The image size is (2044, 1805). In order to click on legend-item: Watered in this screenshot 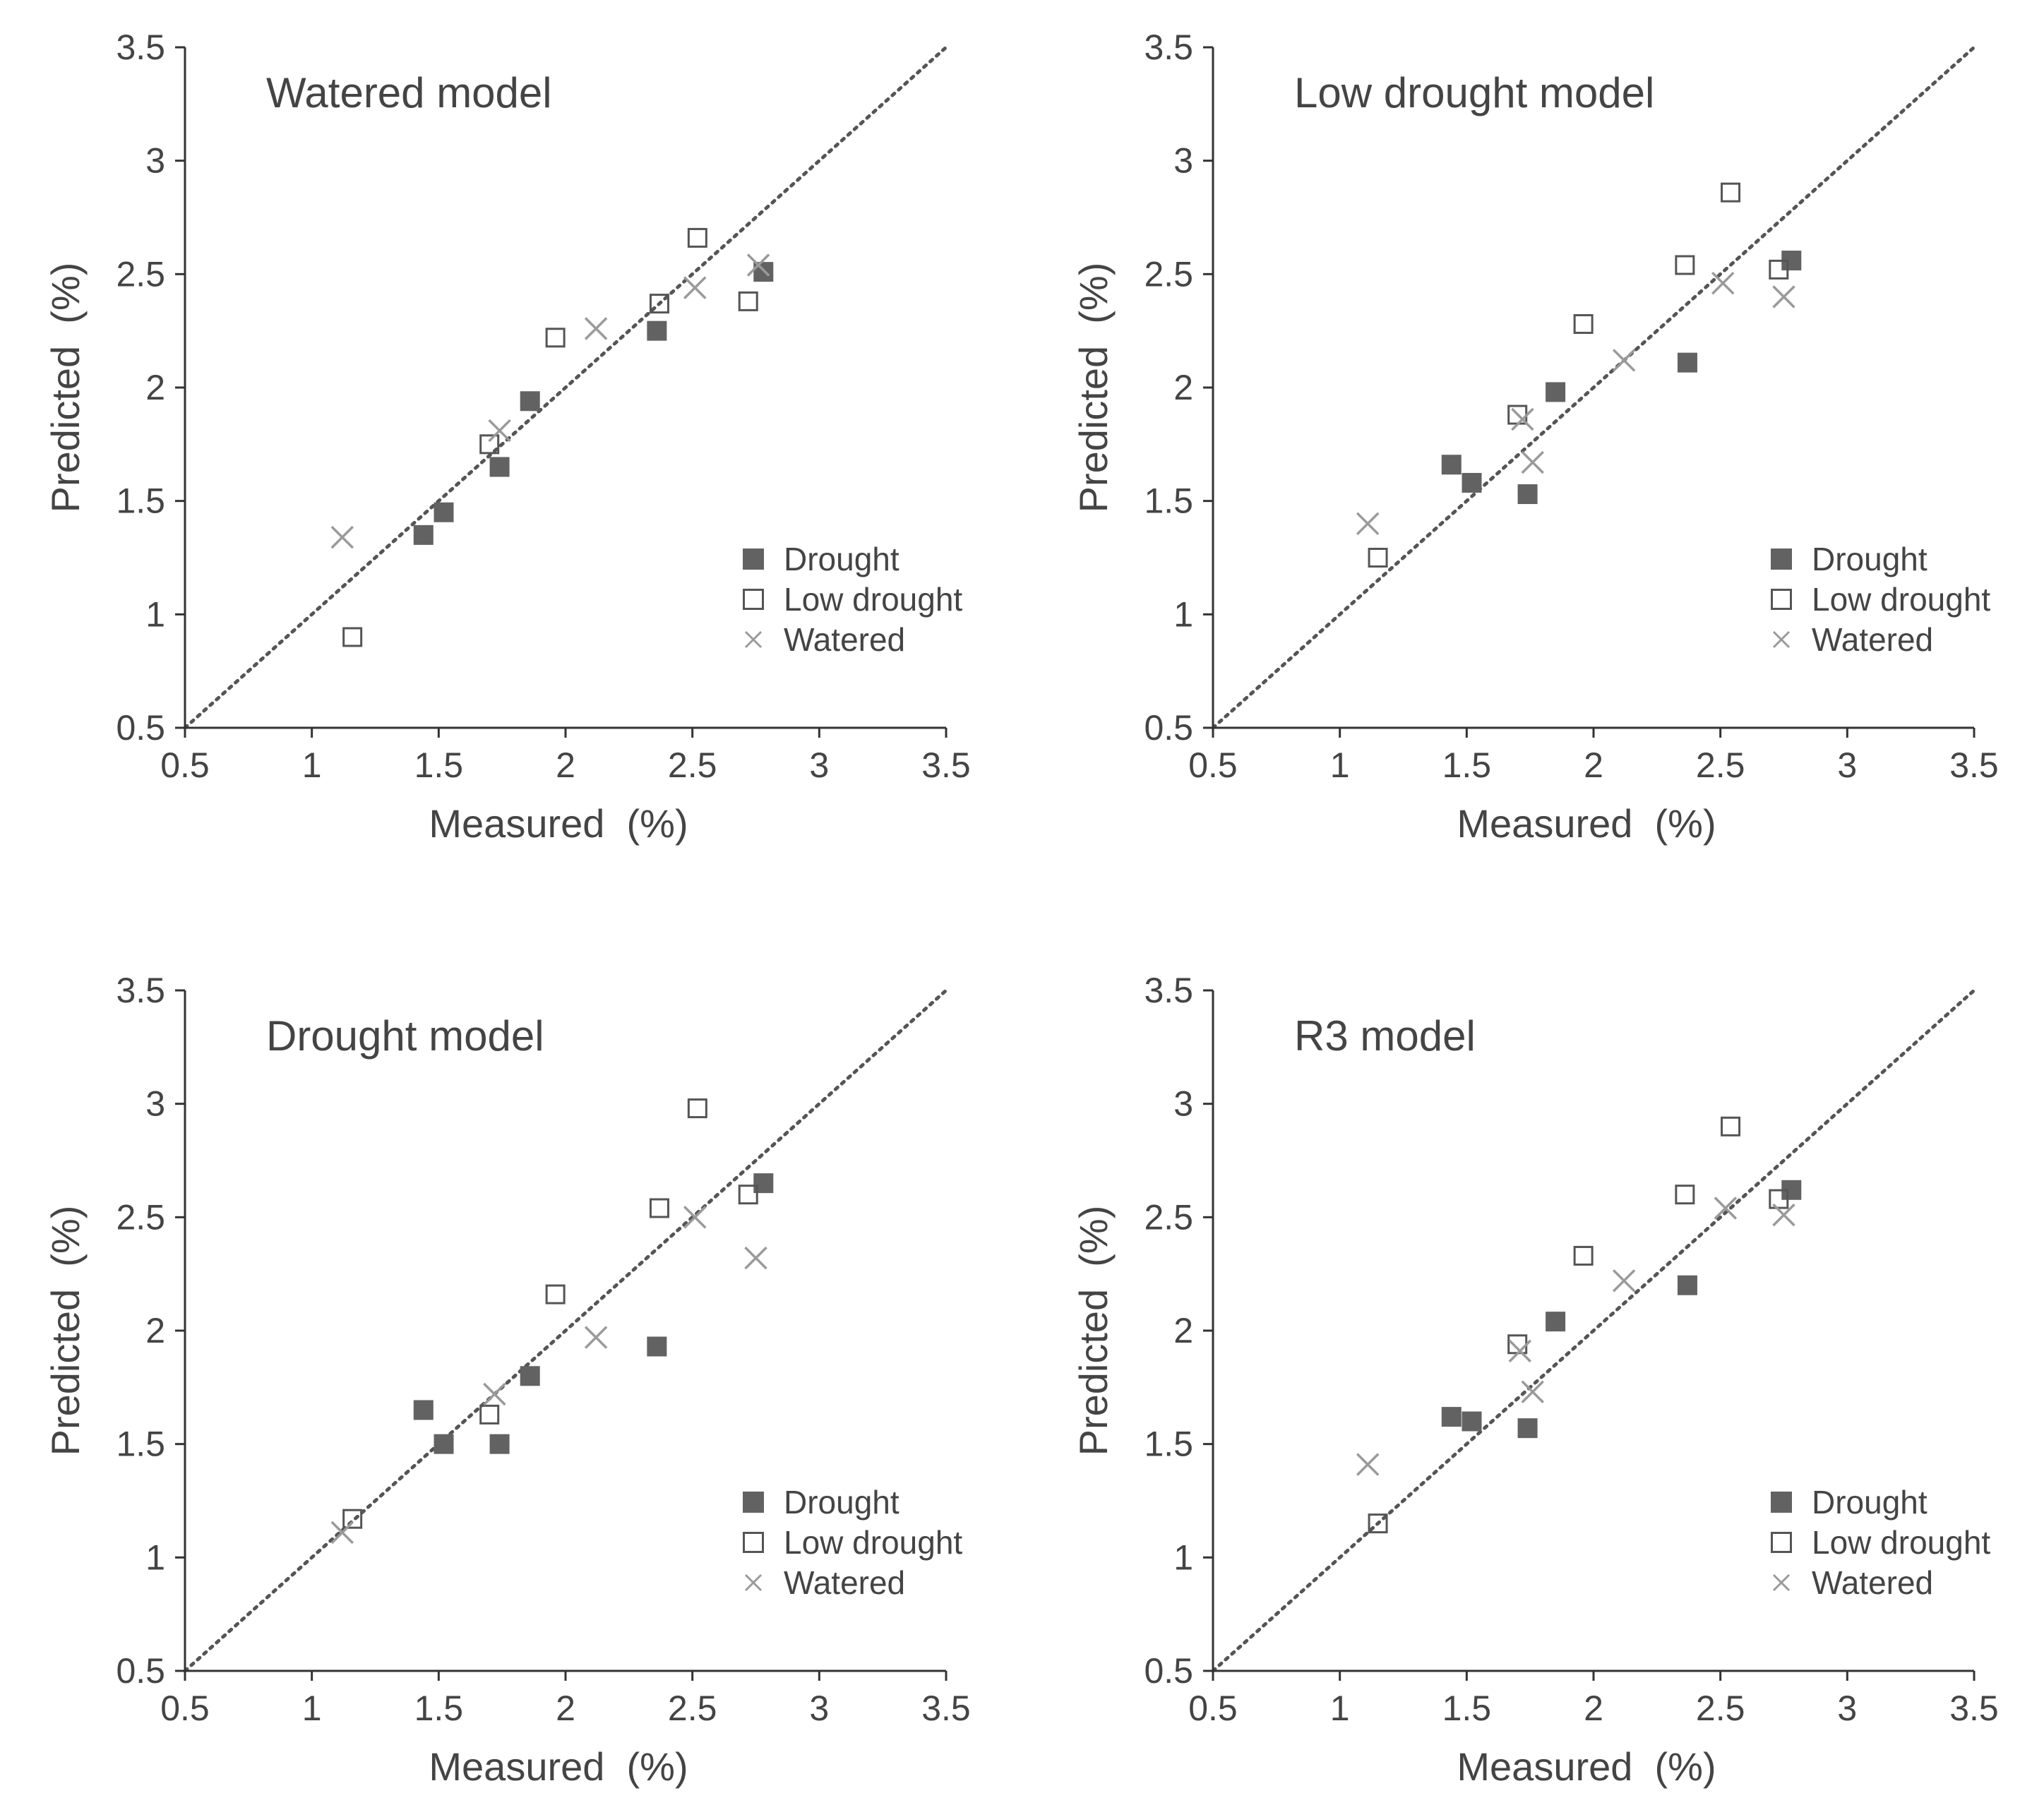, I will do `click(824, 1582)`.